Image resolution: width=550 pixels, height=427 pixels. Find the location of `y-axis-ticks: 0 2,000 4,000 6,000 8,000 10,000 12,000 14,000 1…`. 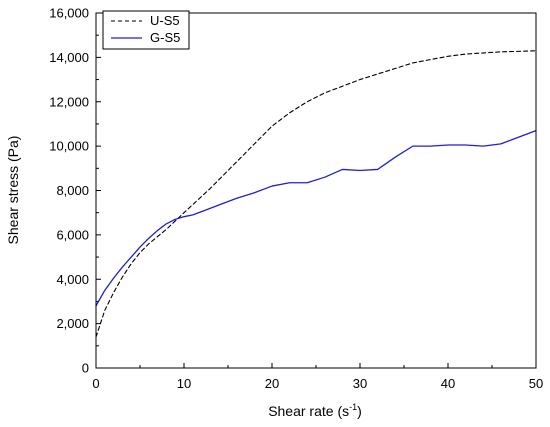

y-axis-ticks: 0 2,000 4,000 6,000 8,000 10,000 12,000 14,000 1… is located at coordinates (75, 191).